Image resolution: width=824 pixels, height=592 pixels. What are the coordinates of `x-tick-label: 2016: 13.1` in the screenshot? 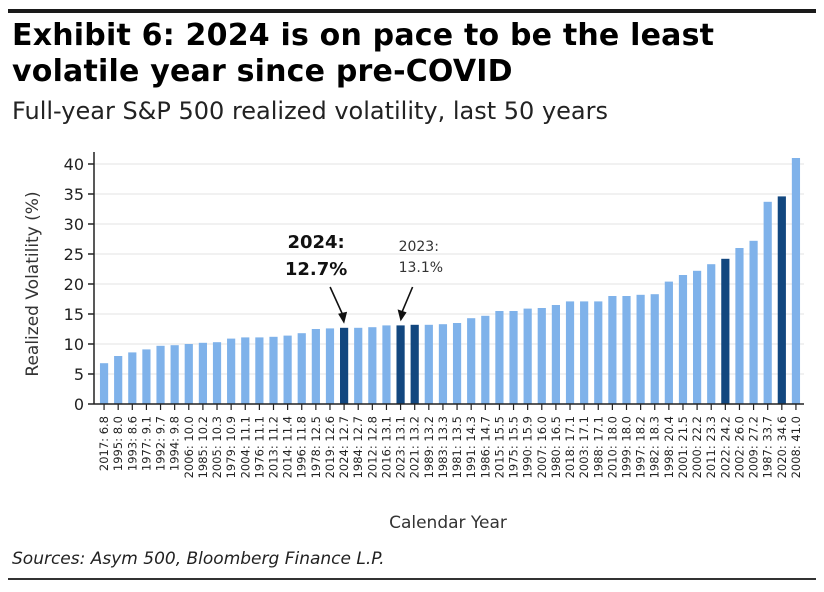 It's located at (386, 447).